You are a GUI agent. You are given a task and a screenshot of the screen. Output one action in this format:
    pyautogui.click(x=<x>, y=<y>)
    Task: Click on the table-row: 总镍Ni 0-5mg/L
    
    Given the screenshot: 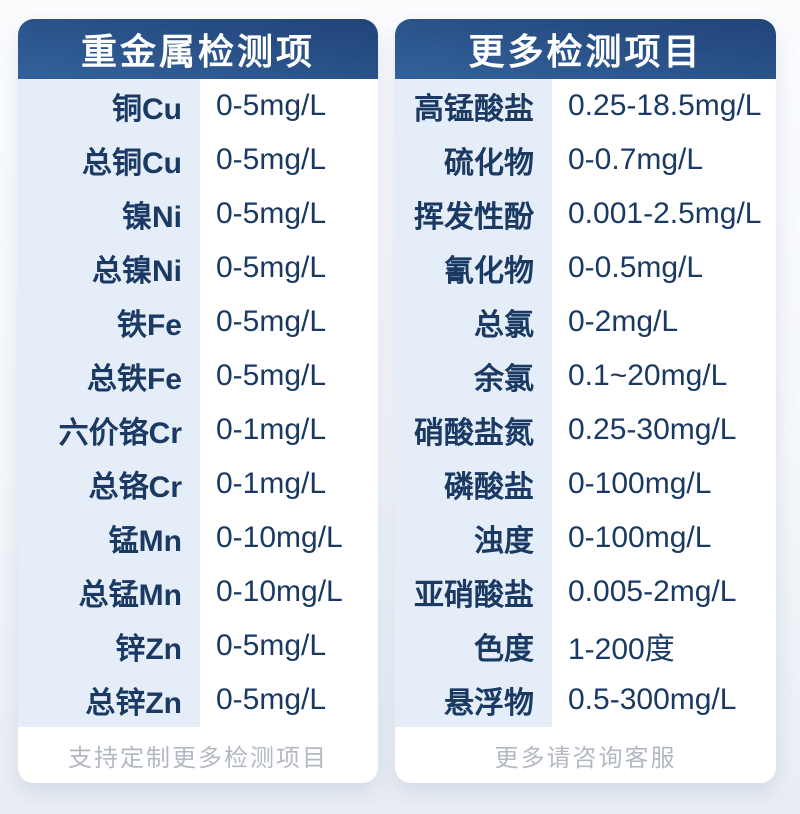 What is the action you would take?
    pyautogui.click(x=198, y=268)
    